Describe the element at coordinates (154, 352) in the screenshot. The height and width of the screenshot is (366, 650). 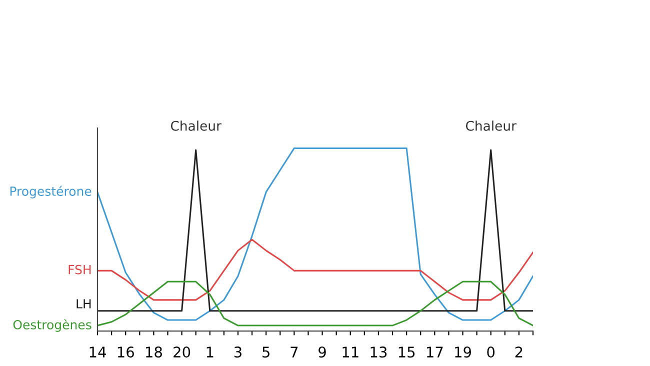
I see `x-tick-label: 18` at that location.